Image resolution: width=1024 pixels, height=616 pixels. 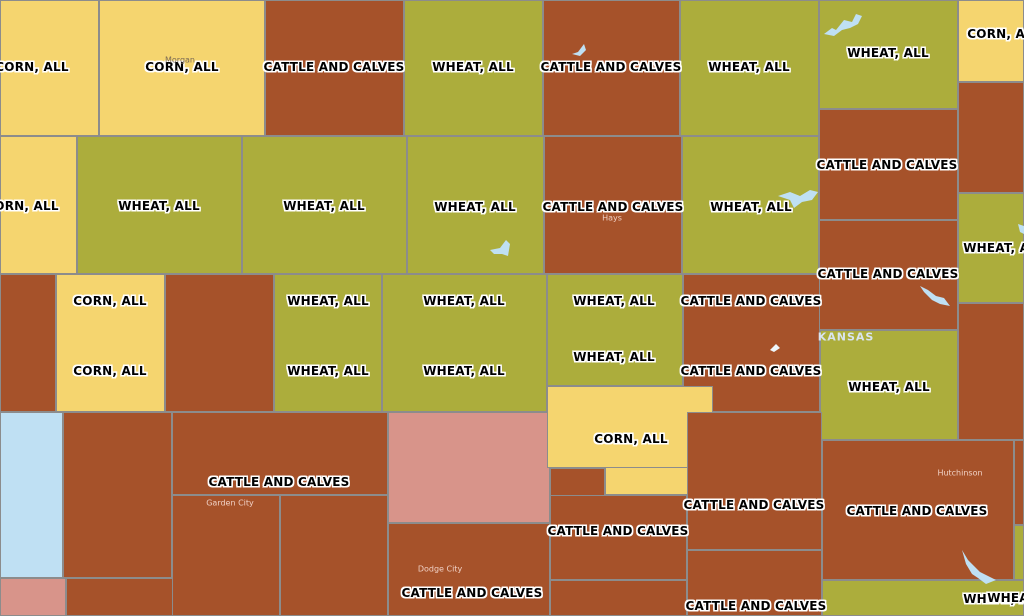 What do you see at coordinates (180, 60) in the screenshot?
I see `place-label-morgan: Morgan` at bounding box center [180, 60].